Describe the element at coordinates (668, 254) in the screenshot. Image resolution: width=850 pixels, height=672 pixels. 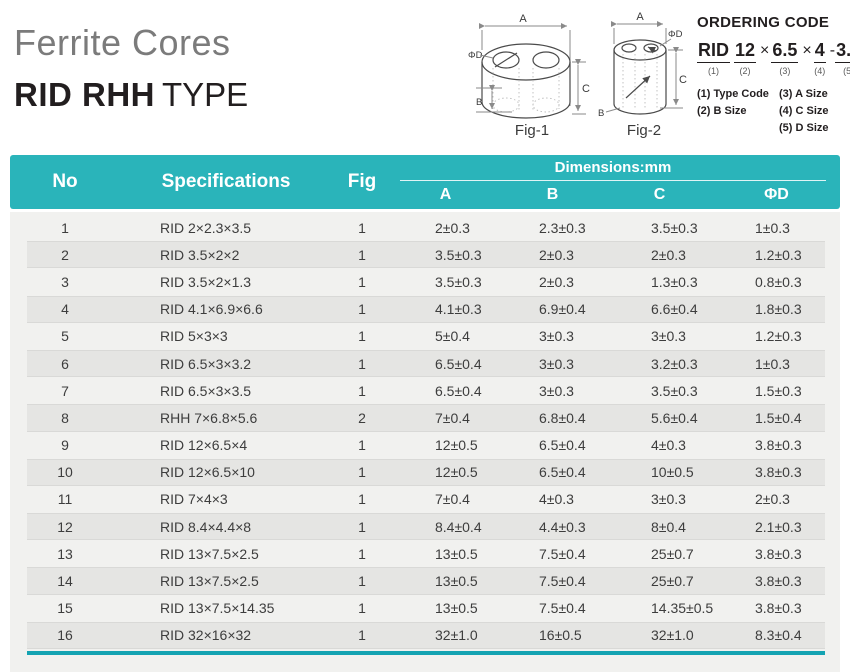
I see `cell-dim-c: 2±0.3` at that location.